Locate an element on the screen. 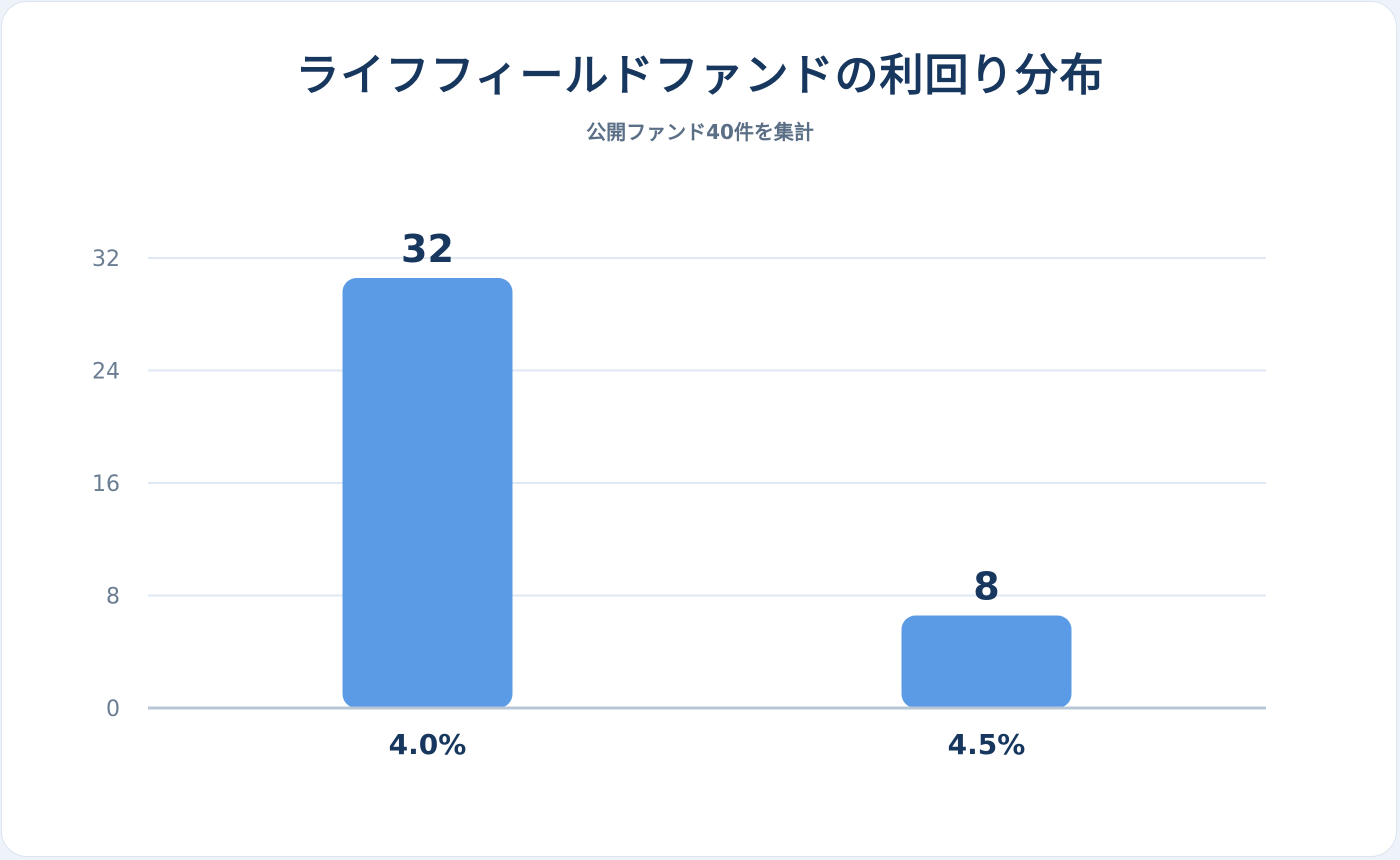 Image resolution: width=1400 pixels, height=860 pixels. y-tick-label: 0 is located at coordinates (113, 709).